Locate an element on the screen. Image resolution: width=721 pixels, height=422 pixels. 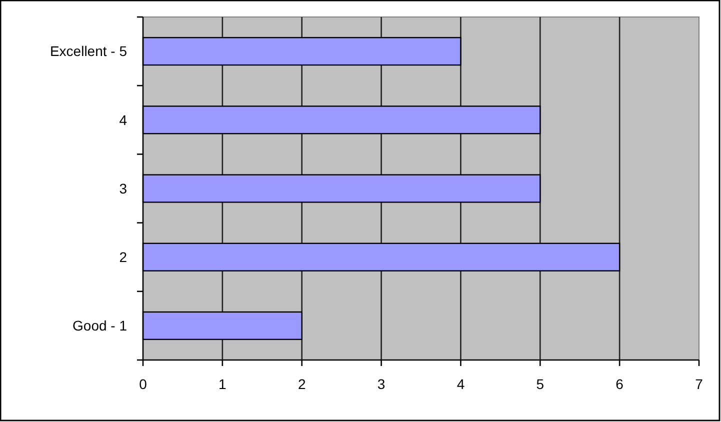
x-tick-label: 3 is located at coordinates (381, 384).